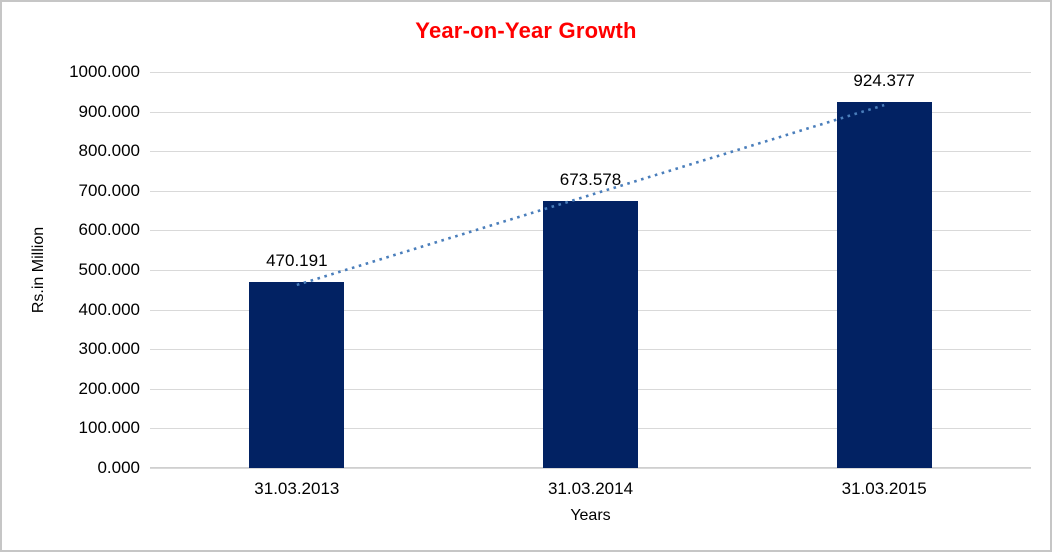 The image size is (1052, 552). What do you see at coordinates (118, 467) in the screenshot?
I see `y-tick-label: 0.000` at bounding box center [118, 467].